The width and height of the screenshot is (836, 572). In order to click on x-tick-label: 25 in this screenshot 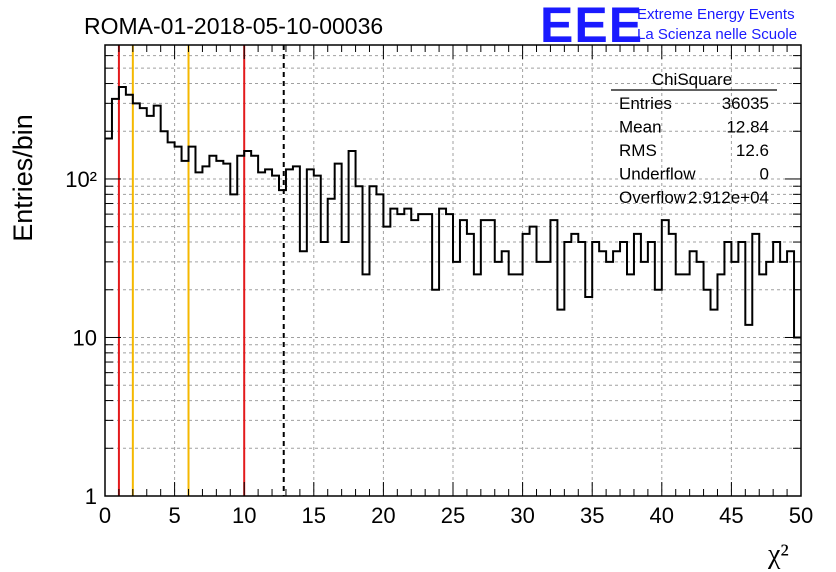, I will do `click(453, 515)`.